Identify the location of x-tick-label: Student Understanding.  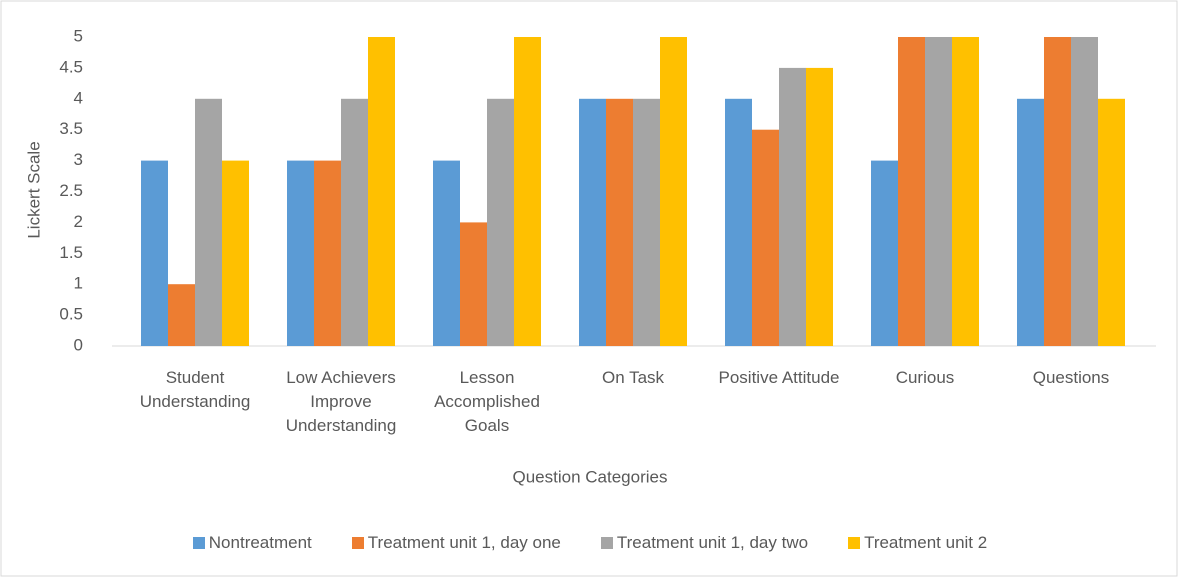
(195, 389).